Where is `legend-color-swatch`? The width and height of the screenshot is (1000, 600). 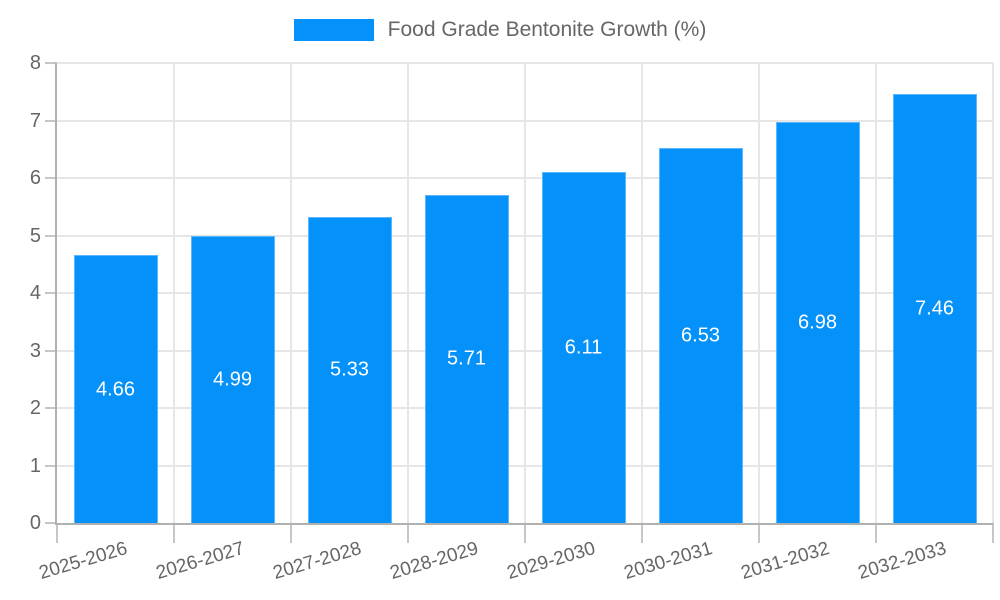
legend-color-swatch is located at coordinates (333, 30).